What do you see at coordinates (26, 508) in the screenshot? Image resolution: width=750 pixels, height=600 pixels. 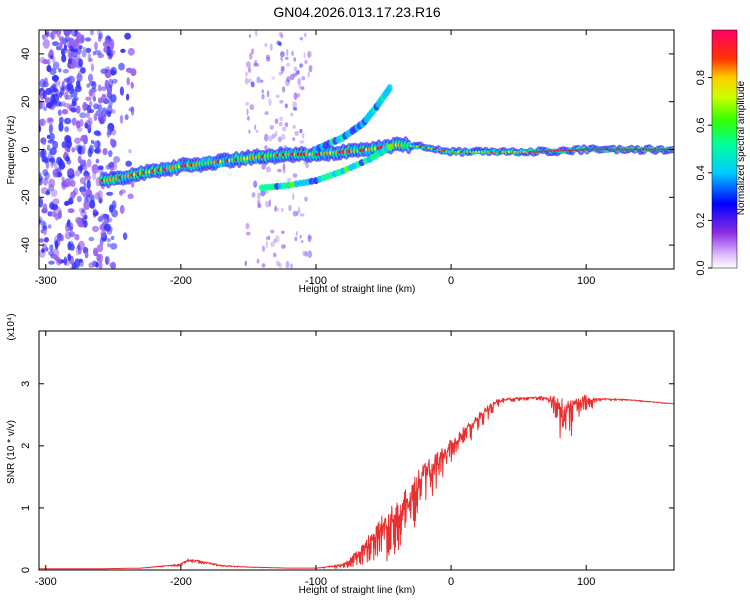 I see `snr-y-tick-label: 1` at bounding box center [26, 508].